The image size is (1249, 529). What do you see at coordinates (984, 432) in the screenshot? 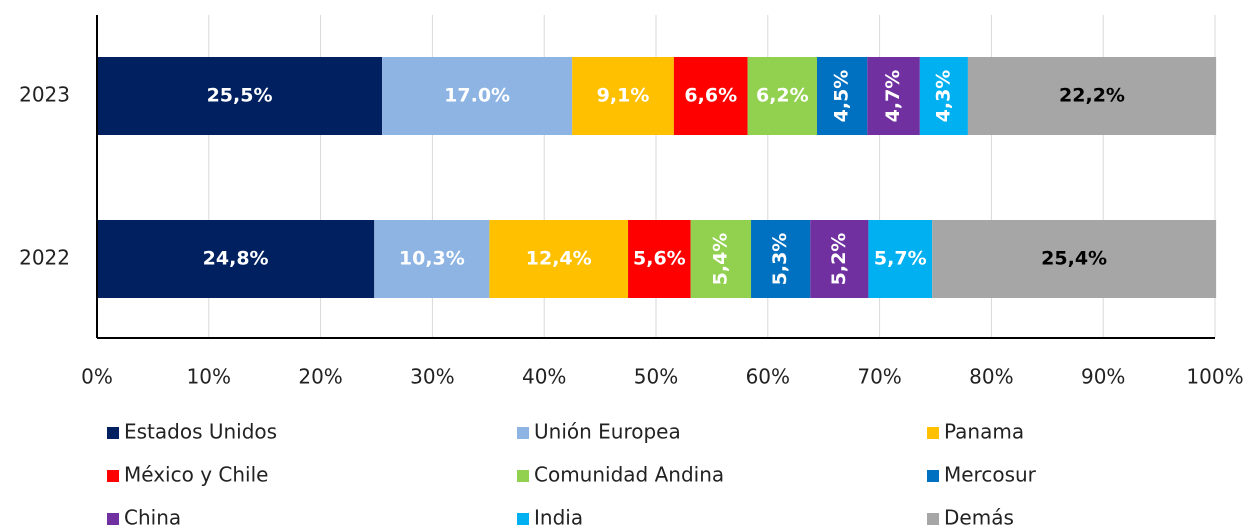
I see `legend-label: Panama` at bounding box center [984, 432].